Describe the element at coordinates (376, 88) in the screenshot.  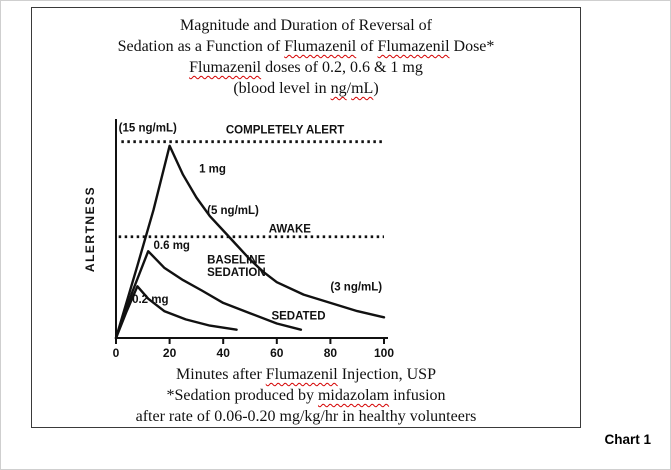
I see `text-segment: )` at that location.